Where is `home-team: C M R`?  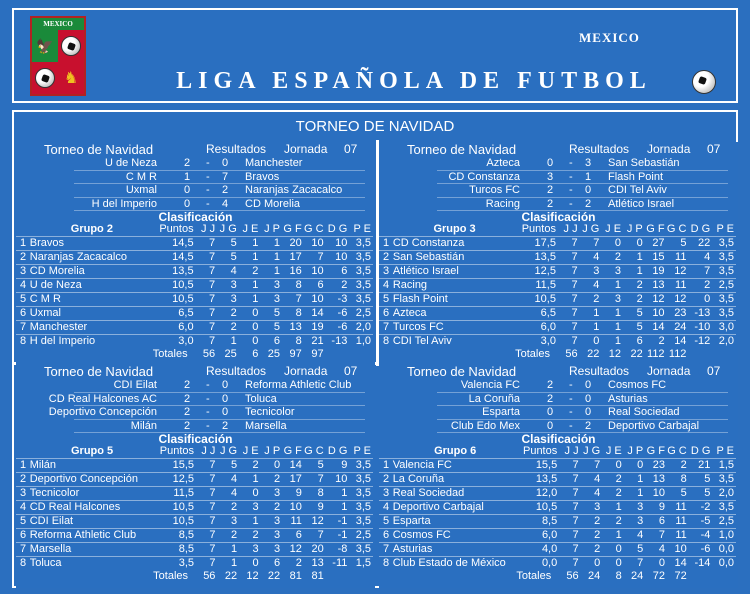 home-team: C M R is located at coordinates (141, 176).